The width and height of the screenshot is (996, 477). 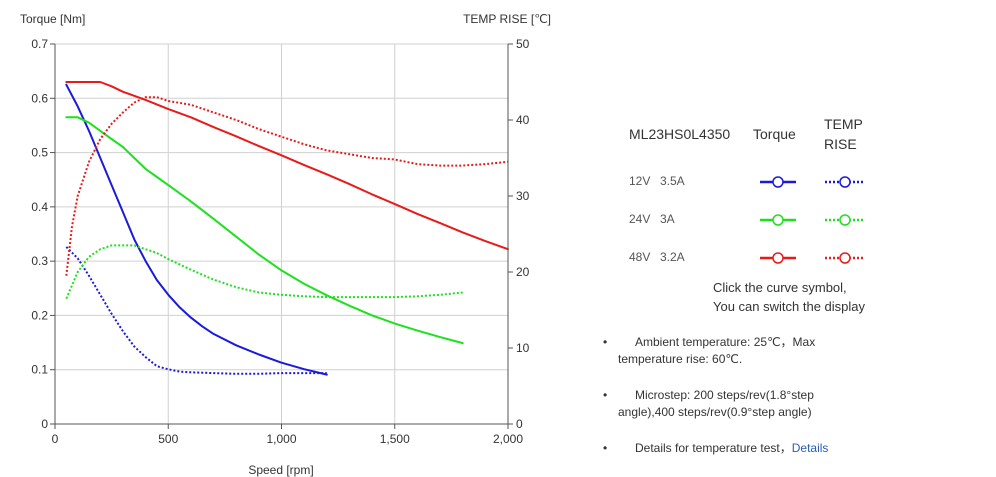 What do you see at coordinates (523, 272) in the screenshot?
I see `right-tick-label: 20` at bounding box center [523, 272].